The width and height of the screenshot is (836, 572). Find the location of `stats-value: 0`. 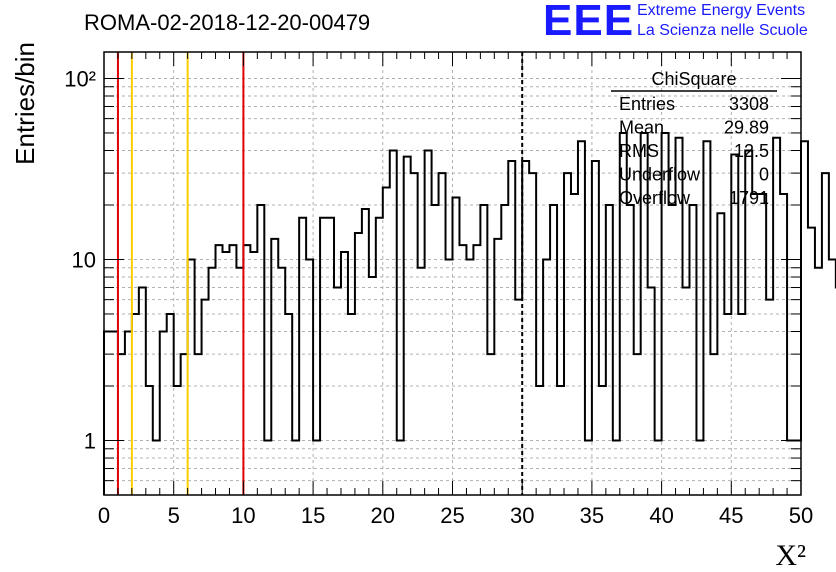

stats-value: 0 is located at coordinates (764, 175).